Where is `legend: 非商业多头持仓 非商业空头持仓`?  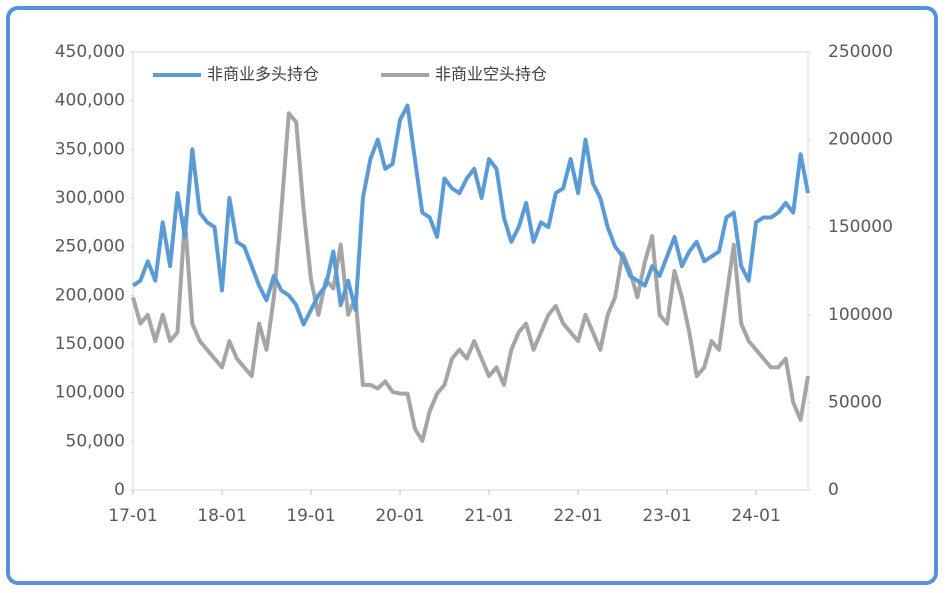 legend: 非商业多头持仓 非商业空头持仓 is located at coordinates (350, 74).